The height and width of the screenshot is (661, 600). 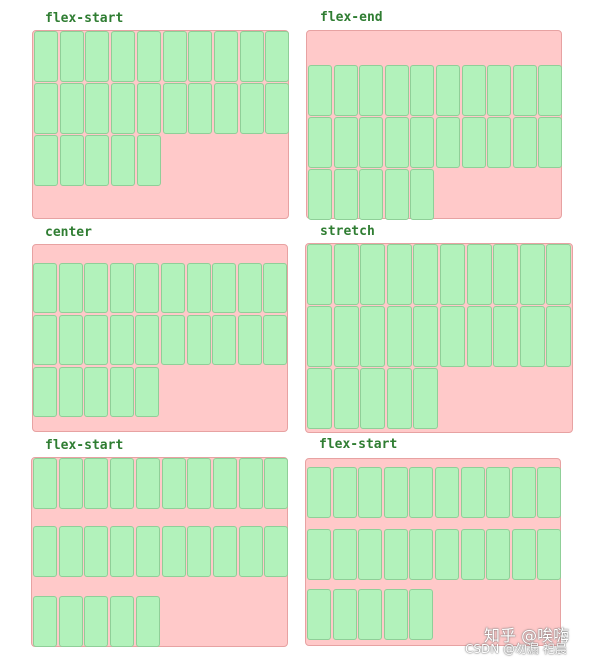 I want to click on watermark-csdn: CSDN @勿漏 祀晨, so click(x=516, y=649).